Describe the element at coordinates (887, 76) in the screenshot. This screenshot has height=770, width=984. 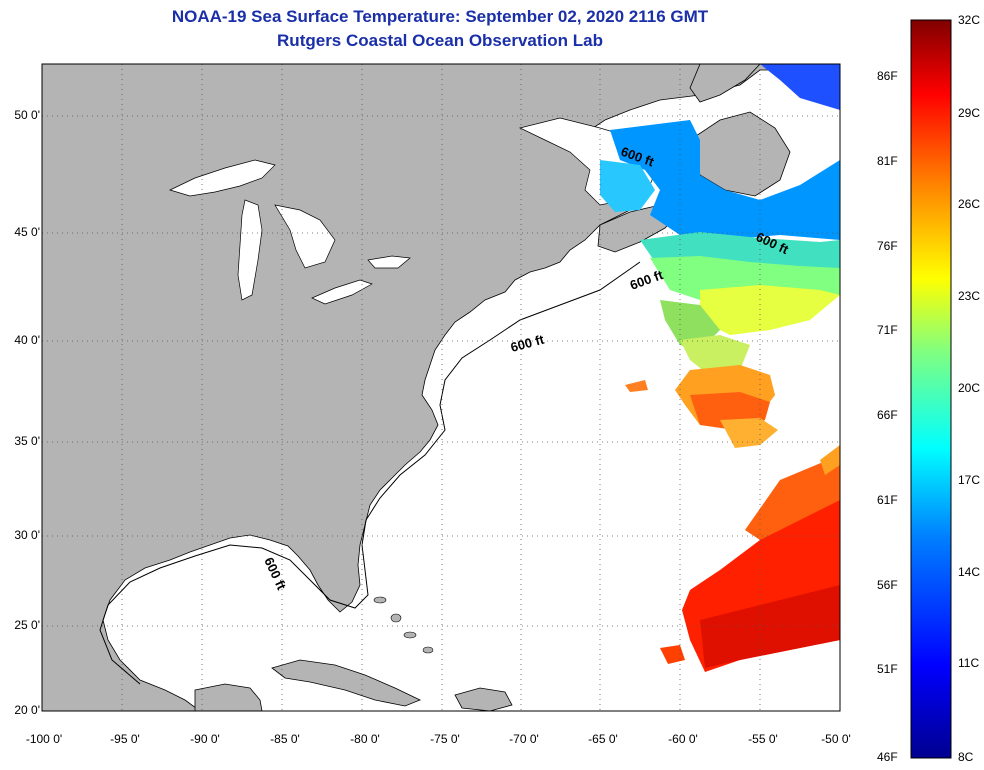
I see `colorbar-f-label: 86F` at that location.